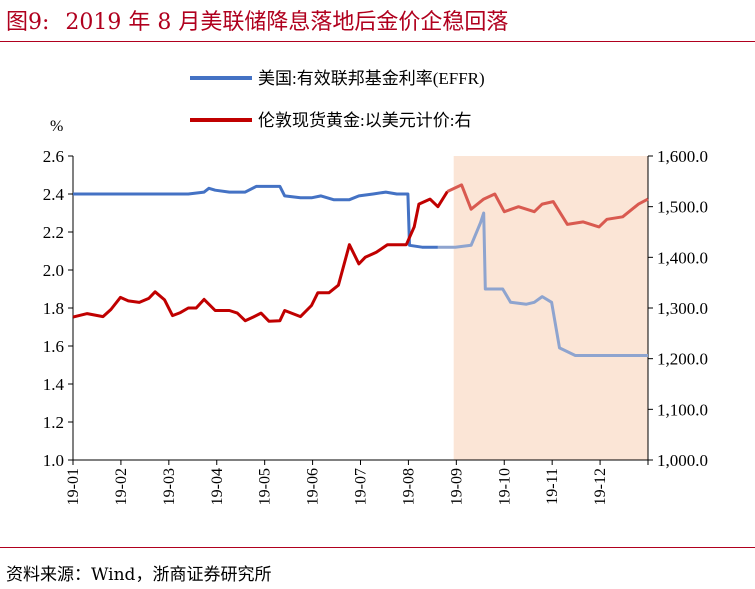 This screenshot has height=589, width=755. I want to click on x-tick-label: 19-06, so click(313, 486).